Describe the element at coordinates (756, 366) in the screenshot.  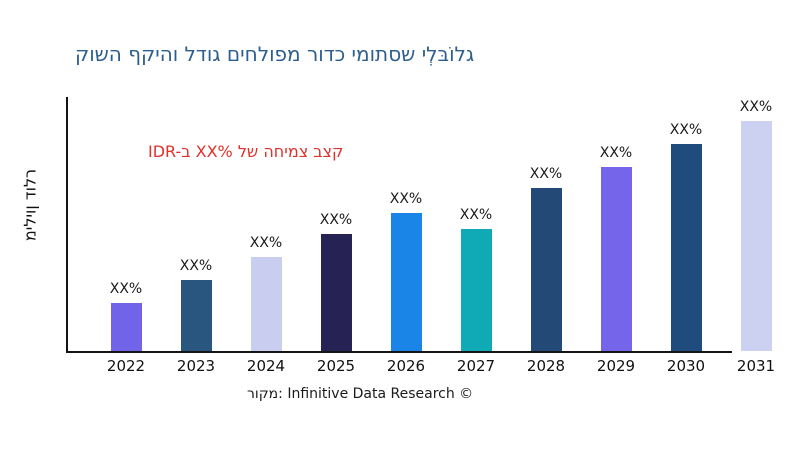
I see `x-tick-label-2031: 2031` at that location.